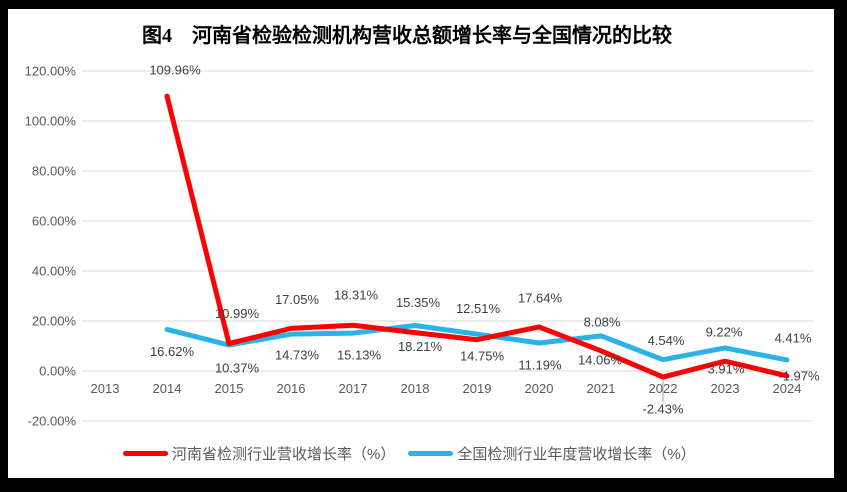 Image resolution: width=847 pixels, height=492 pixels. What do you see at coordinates (52, 421) in the screenshot?
I see `y-axis-tick-label: -20.00%` at bounding box center [52, 421].